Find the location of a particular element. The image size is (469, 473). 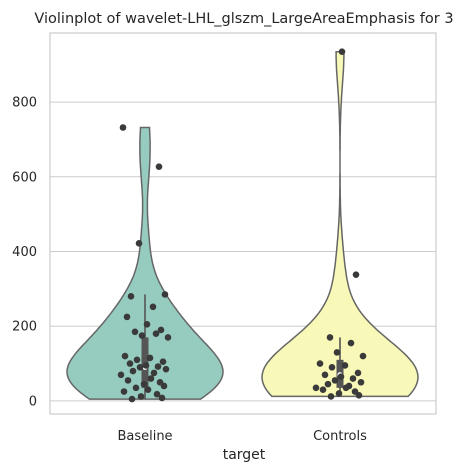

y-tick-label: 800 is located at coordinates (24, 103).